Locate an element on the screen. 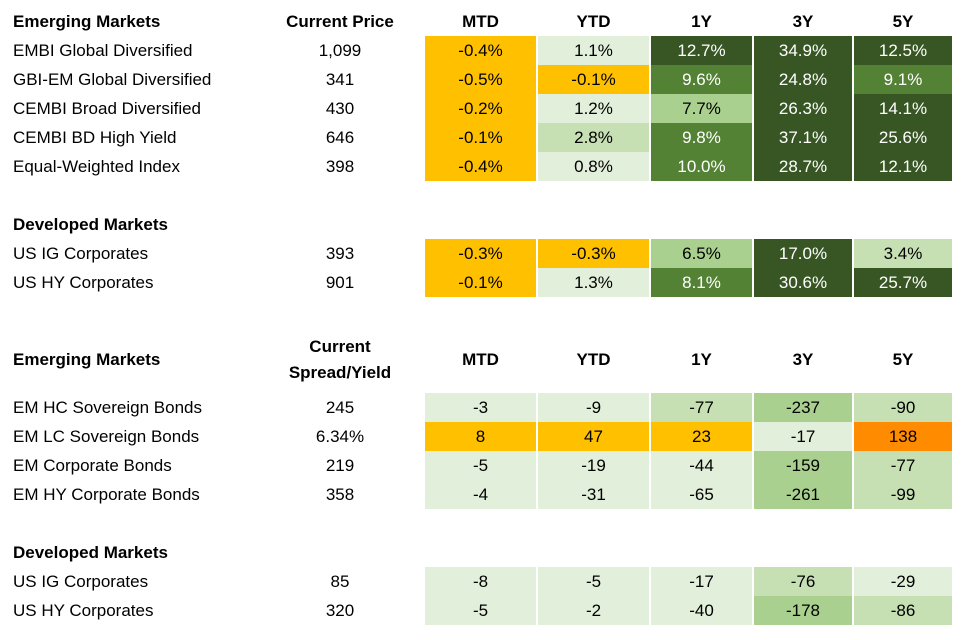 The image size is (961, 640). 5y-cell: 12.5% is located at coordinates (903, 50).